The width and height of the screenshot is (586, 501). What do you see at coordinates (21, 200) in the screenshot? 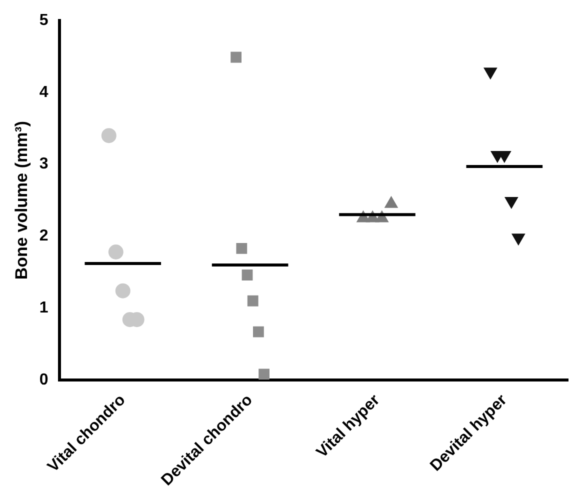
I see `y-axis-title: Bone volume (mm³)` at bounding box center [21, 200].